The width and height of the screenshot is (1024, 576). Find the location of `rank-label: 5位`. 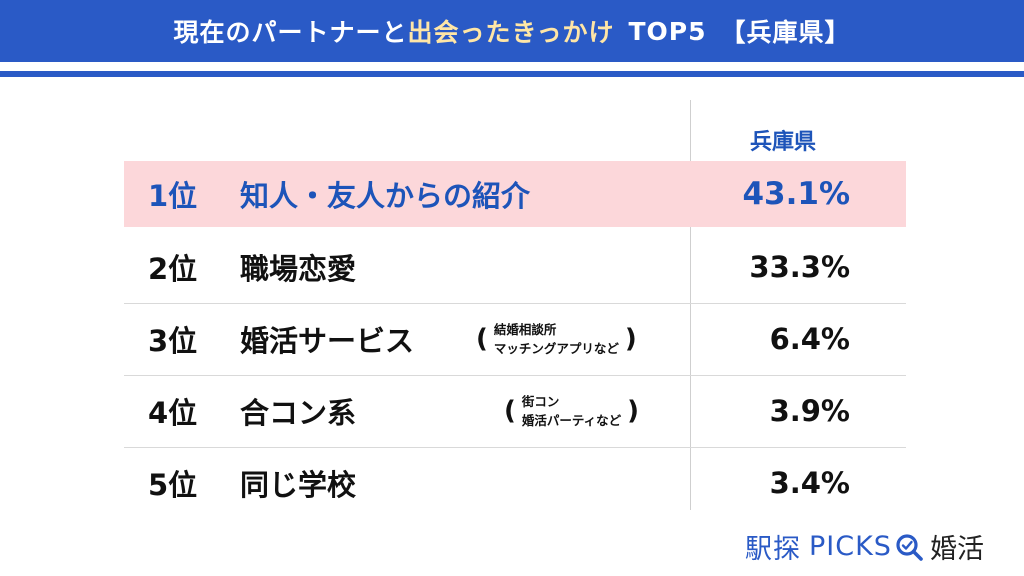

rank-label: 5位 is located at coordinates (173, 485).